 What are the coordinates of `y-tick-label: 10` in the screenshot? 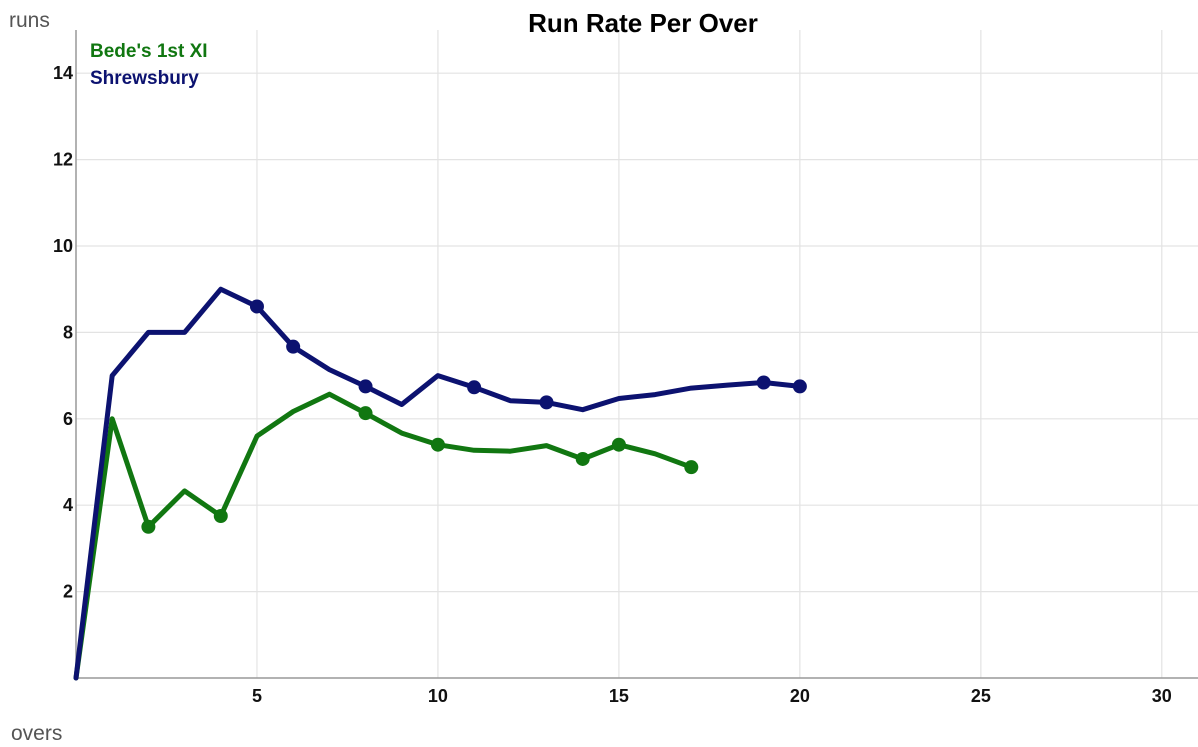 It's located at (63, 246).